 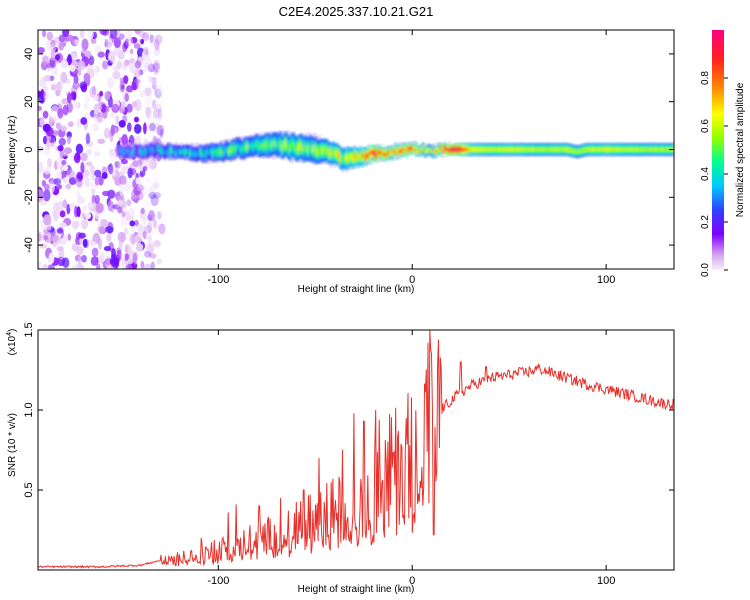 I want to click on colorbar-tick-label: 0.2, so click(x=705, y=222).